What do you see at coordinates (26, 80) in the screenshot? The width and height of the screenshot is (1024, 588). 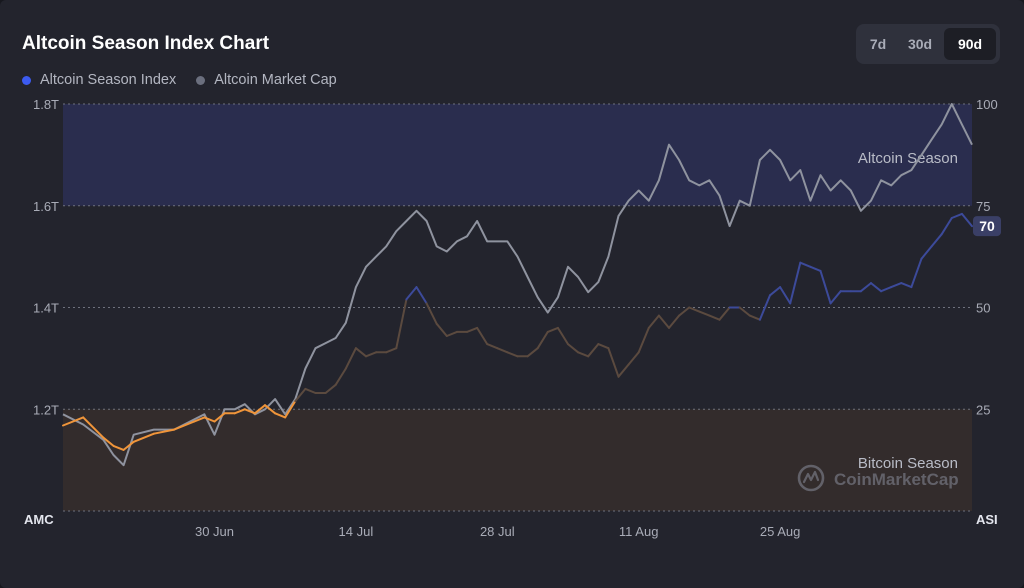 I see `legend-dot-asi` at bounding box center [26, 80].